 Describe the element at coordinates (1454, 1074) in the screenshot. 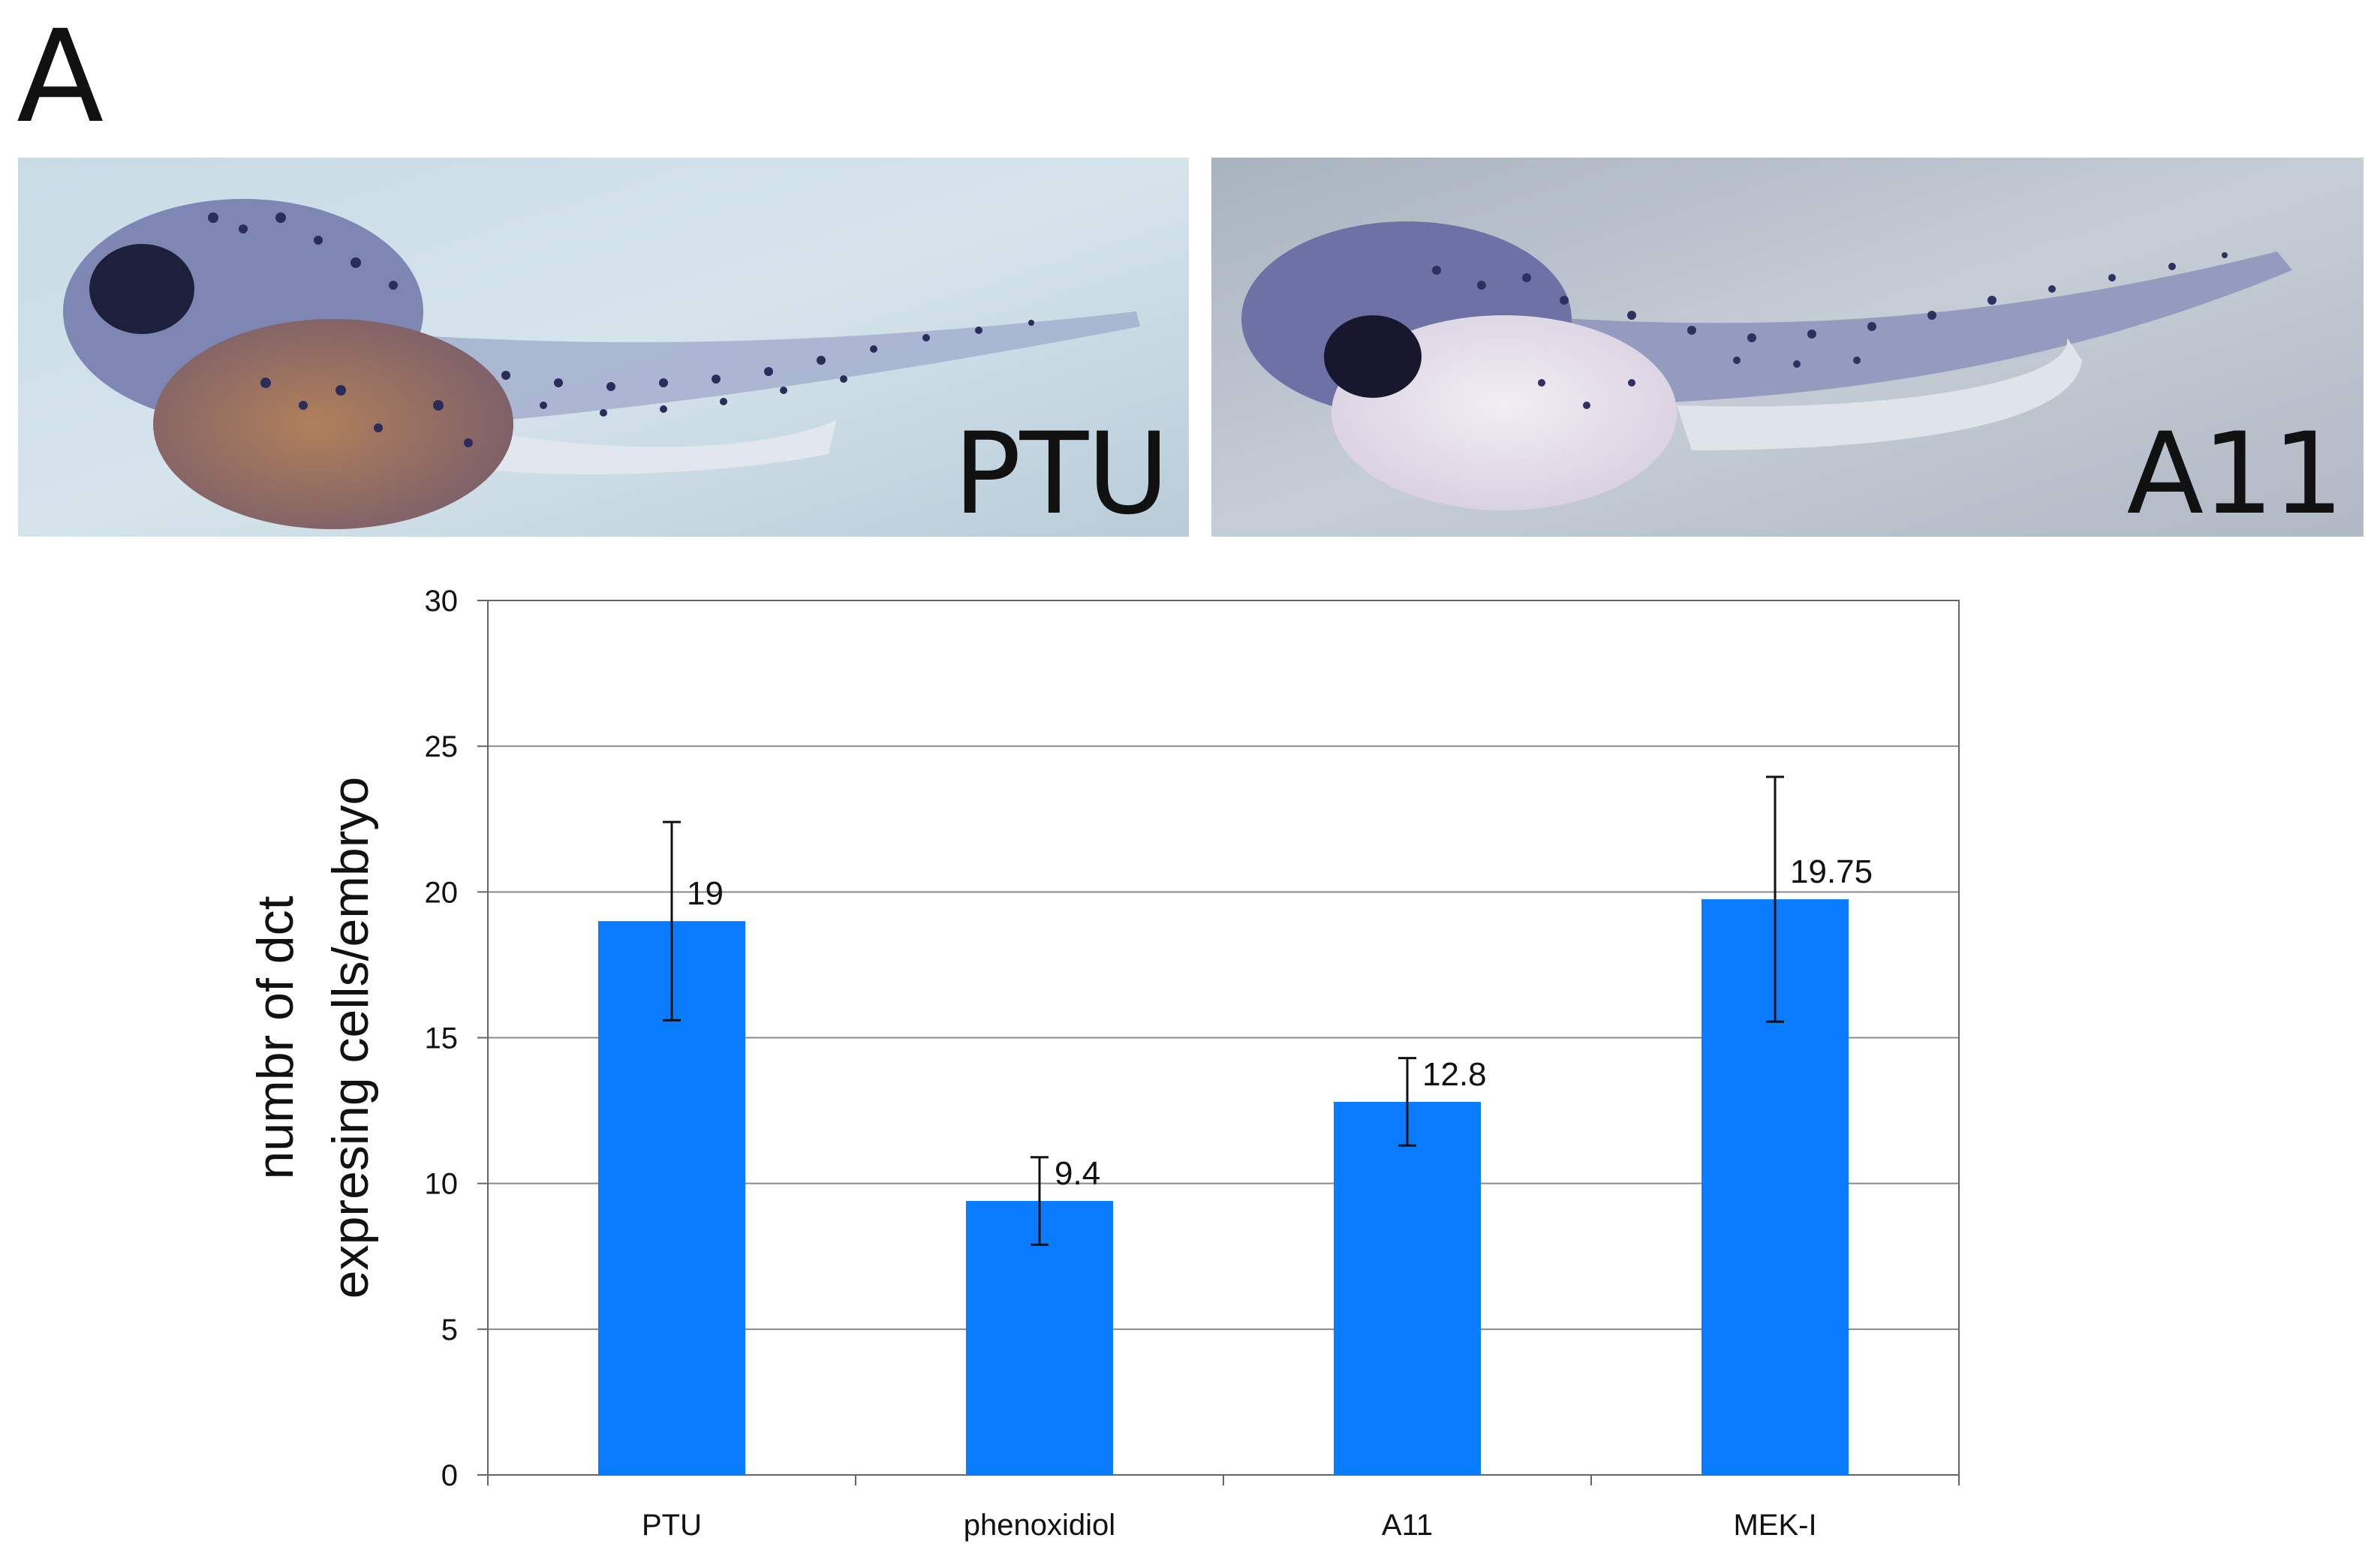

I see `data-label: 12.8` at that location.